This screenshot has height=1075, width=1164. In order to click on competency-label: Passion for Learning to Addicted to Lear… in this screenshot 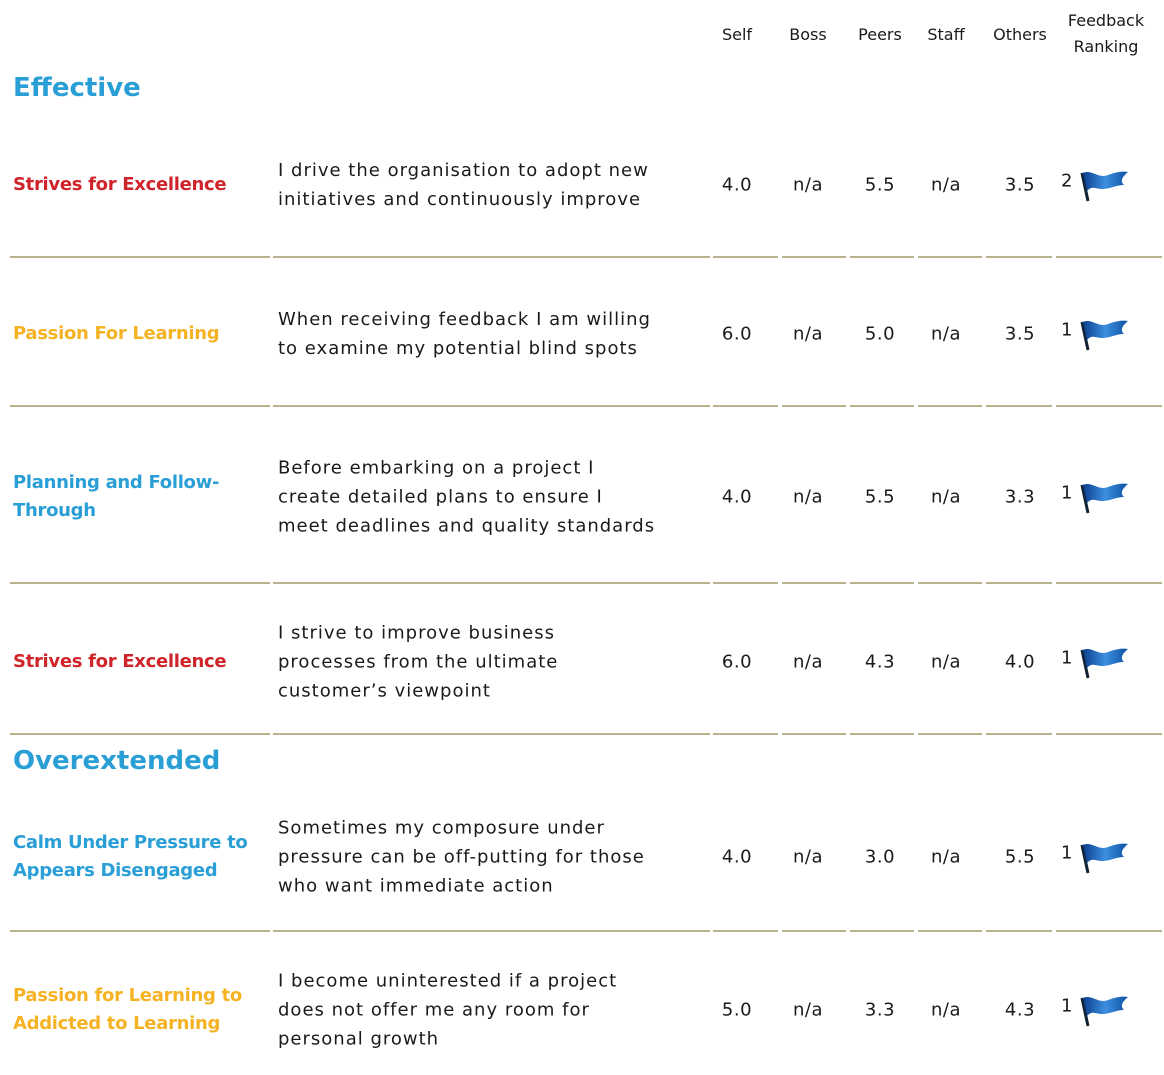, I will do `click(127, 1009)`.